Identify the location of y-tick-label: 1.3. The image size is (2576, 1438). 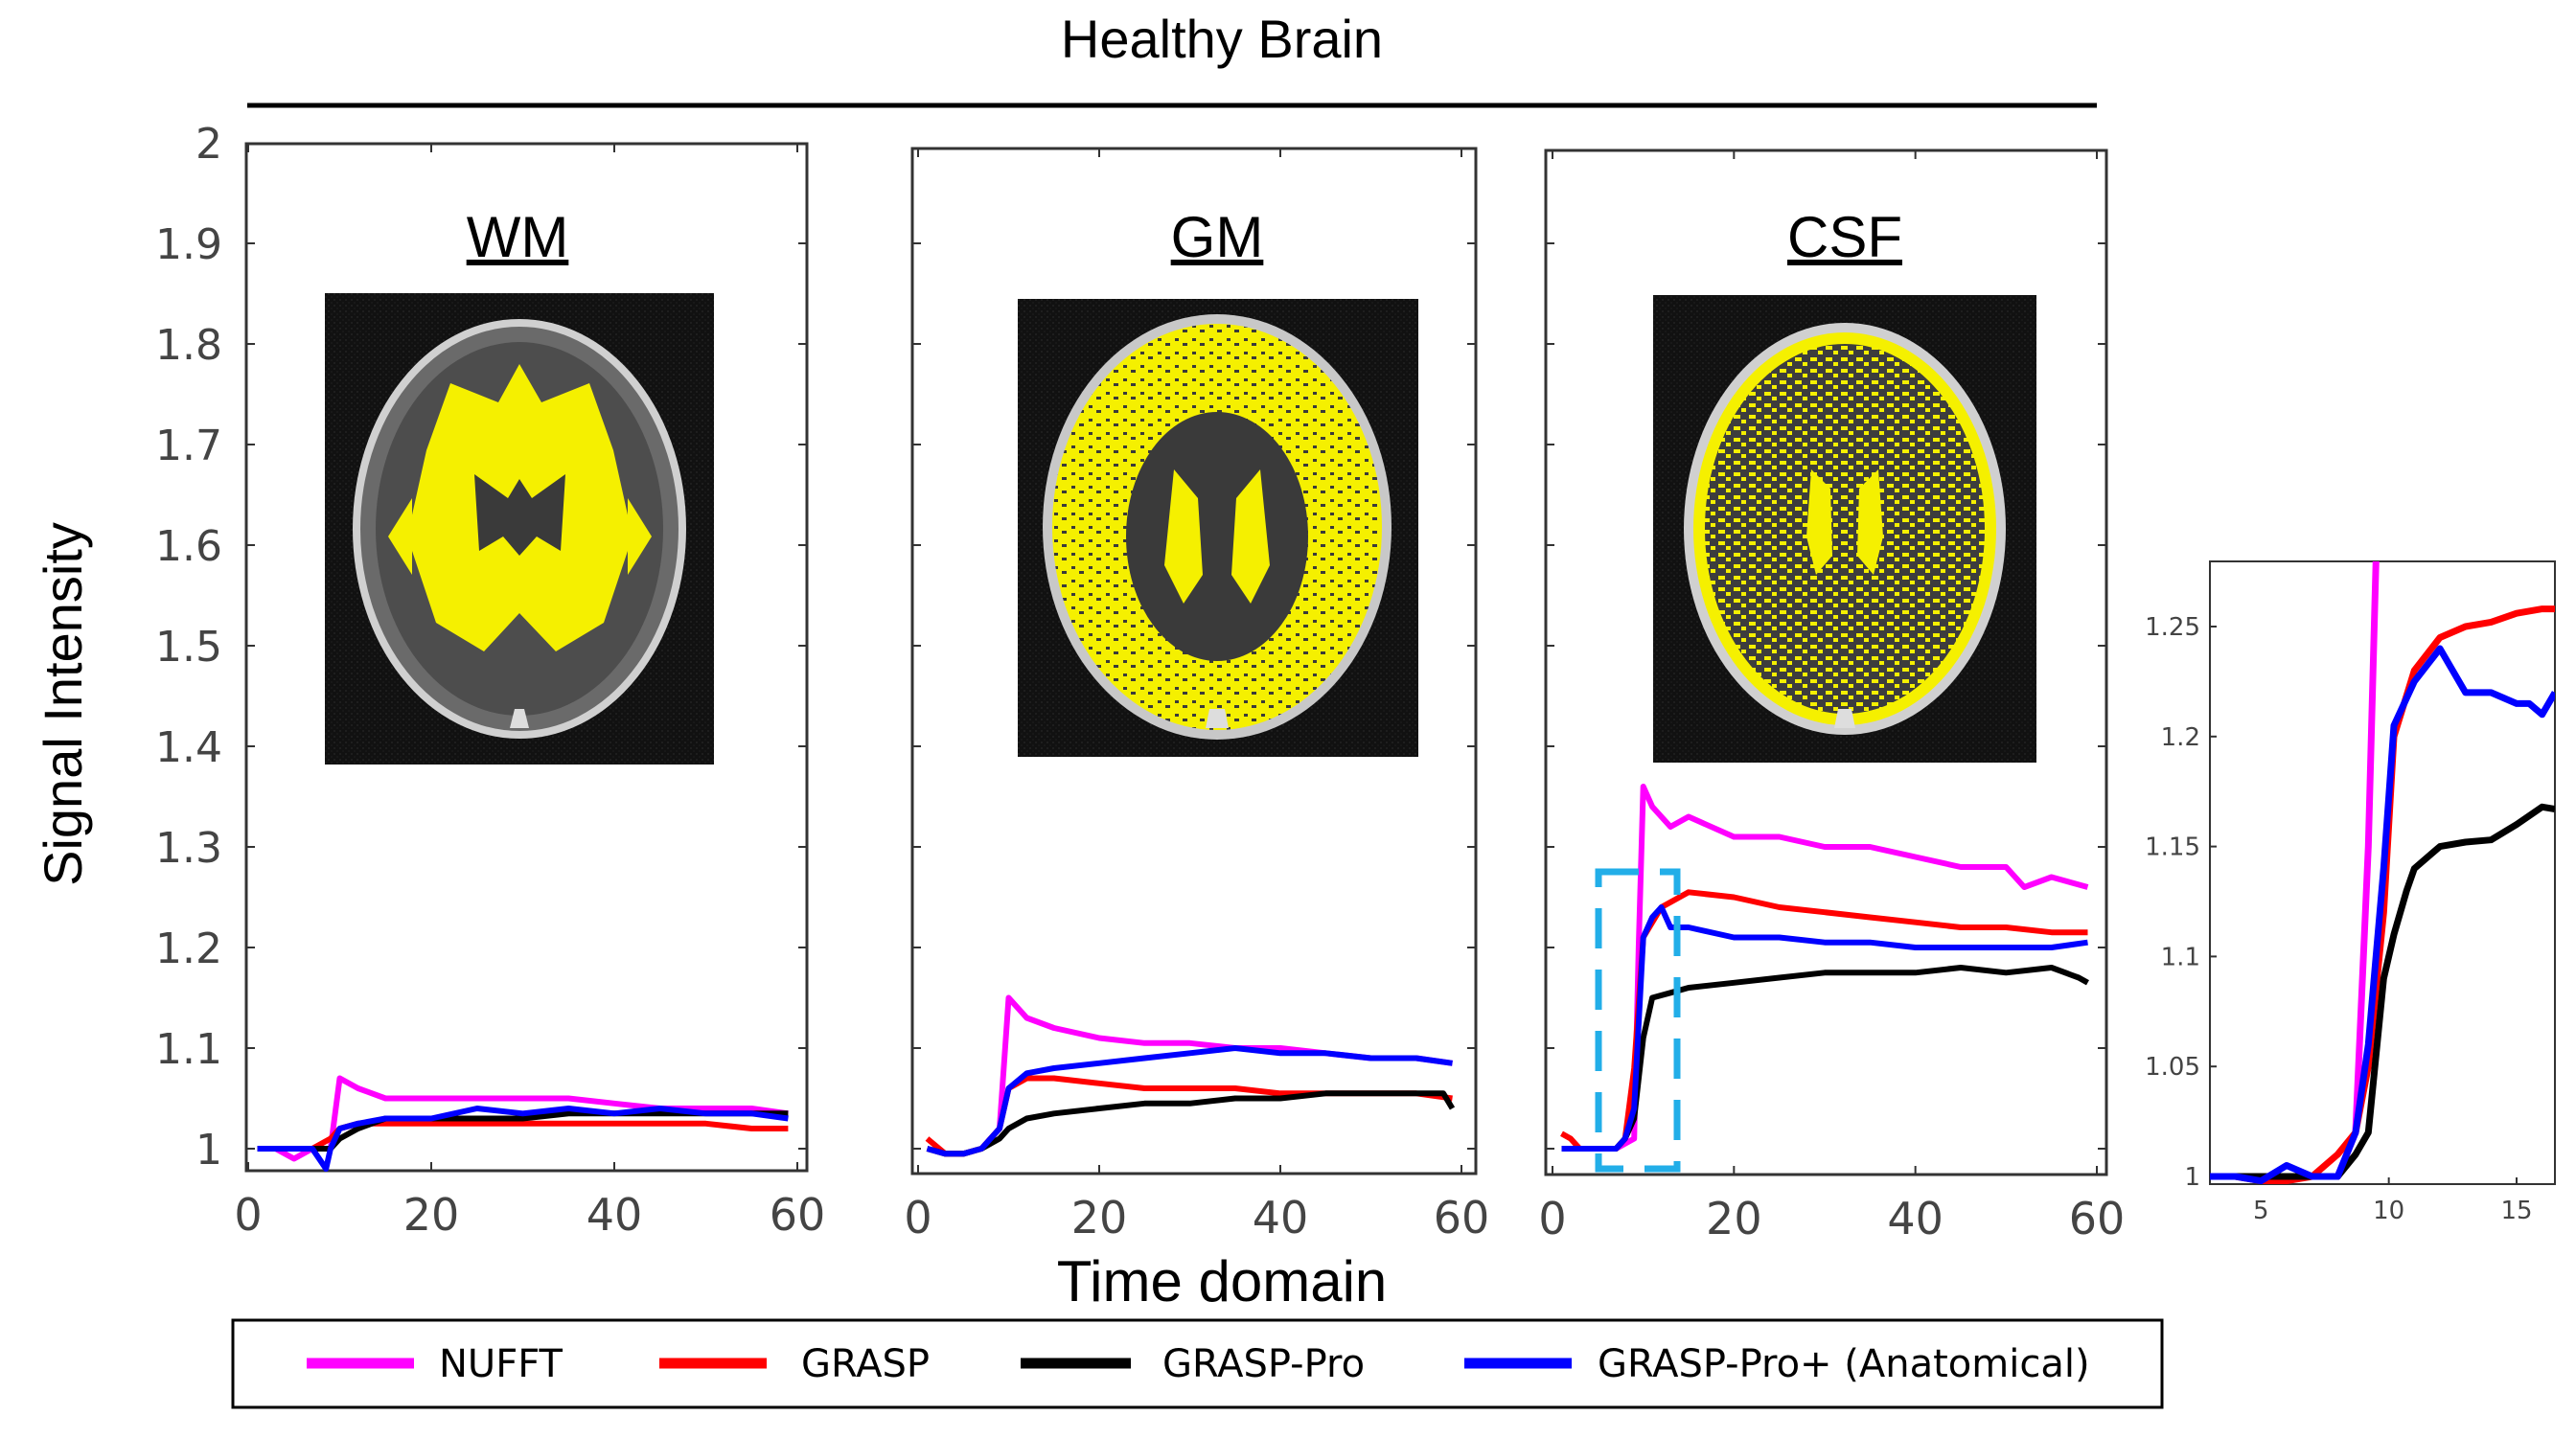
(188, 849).